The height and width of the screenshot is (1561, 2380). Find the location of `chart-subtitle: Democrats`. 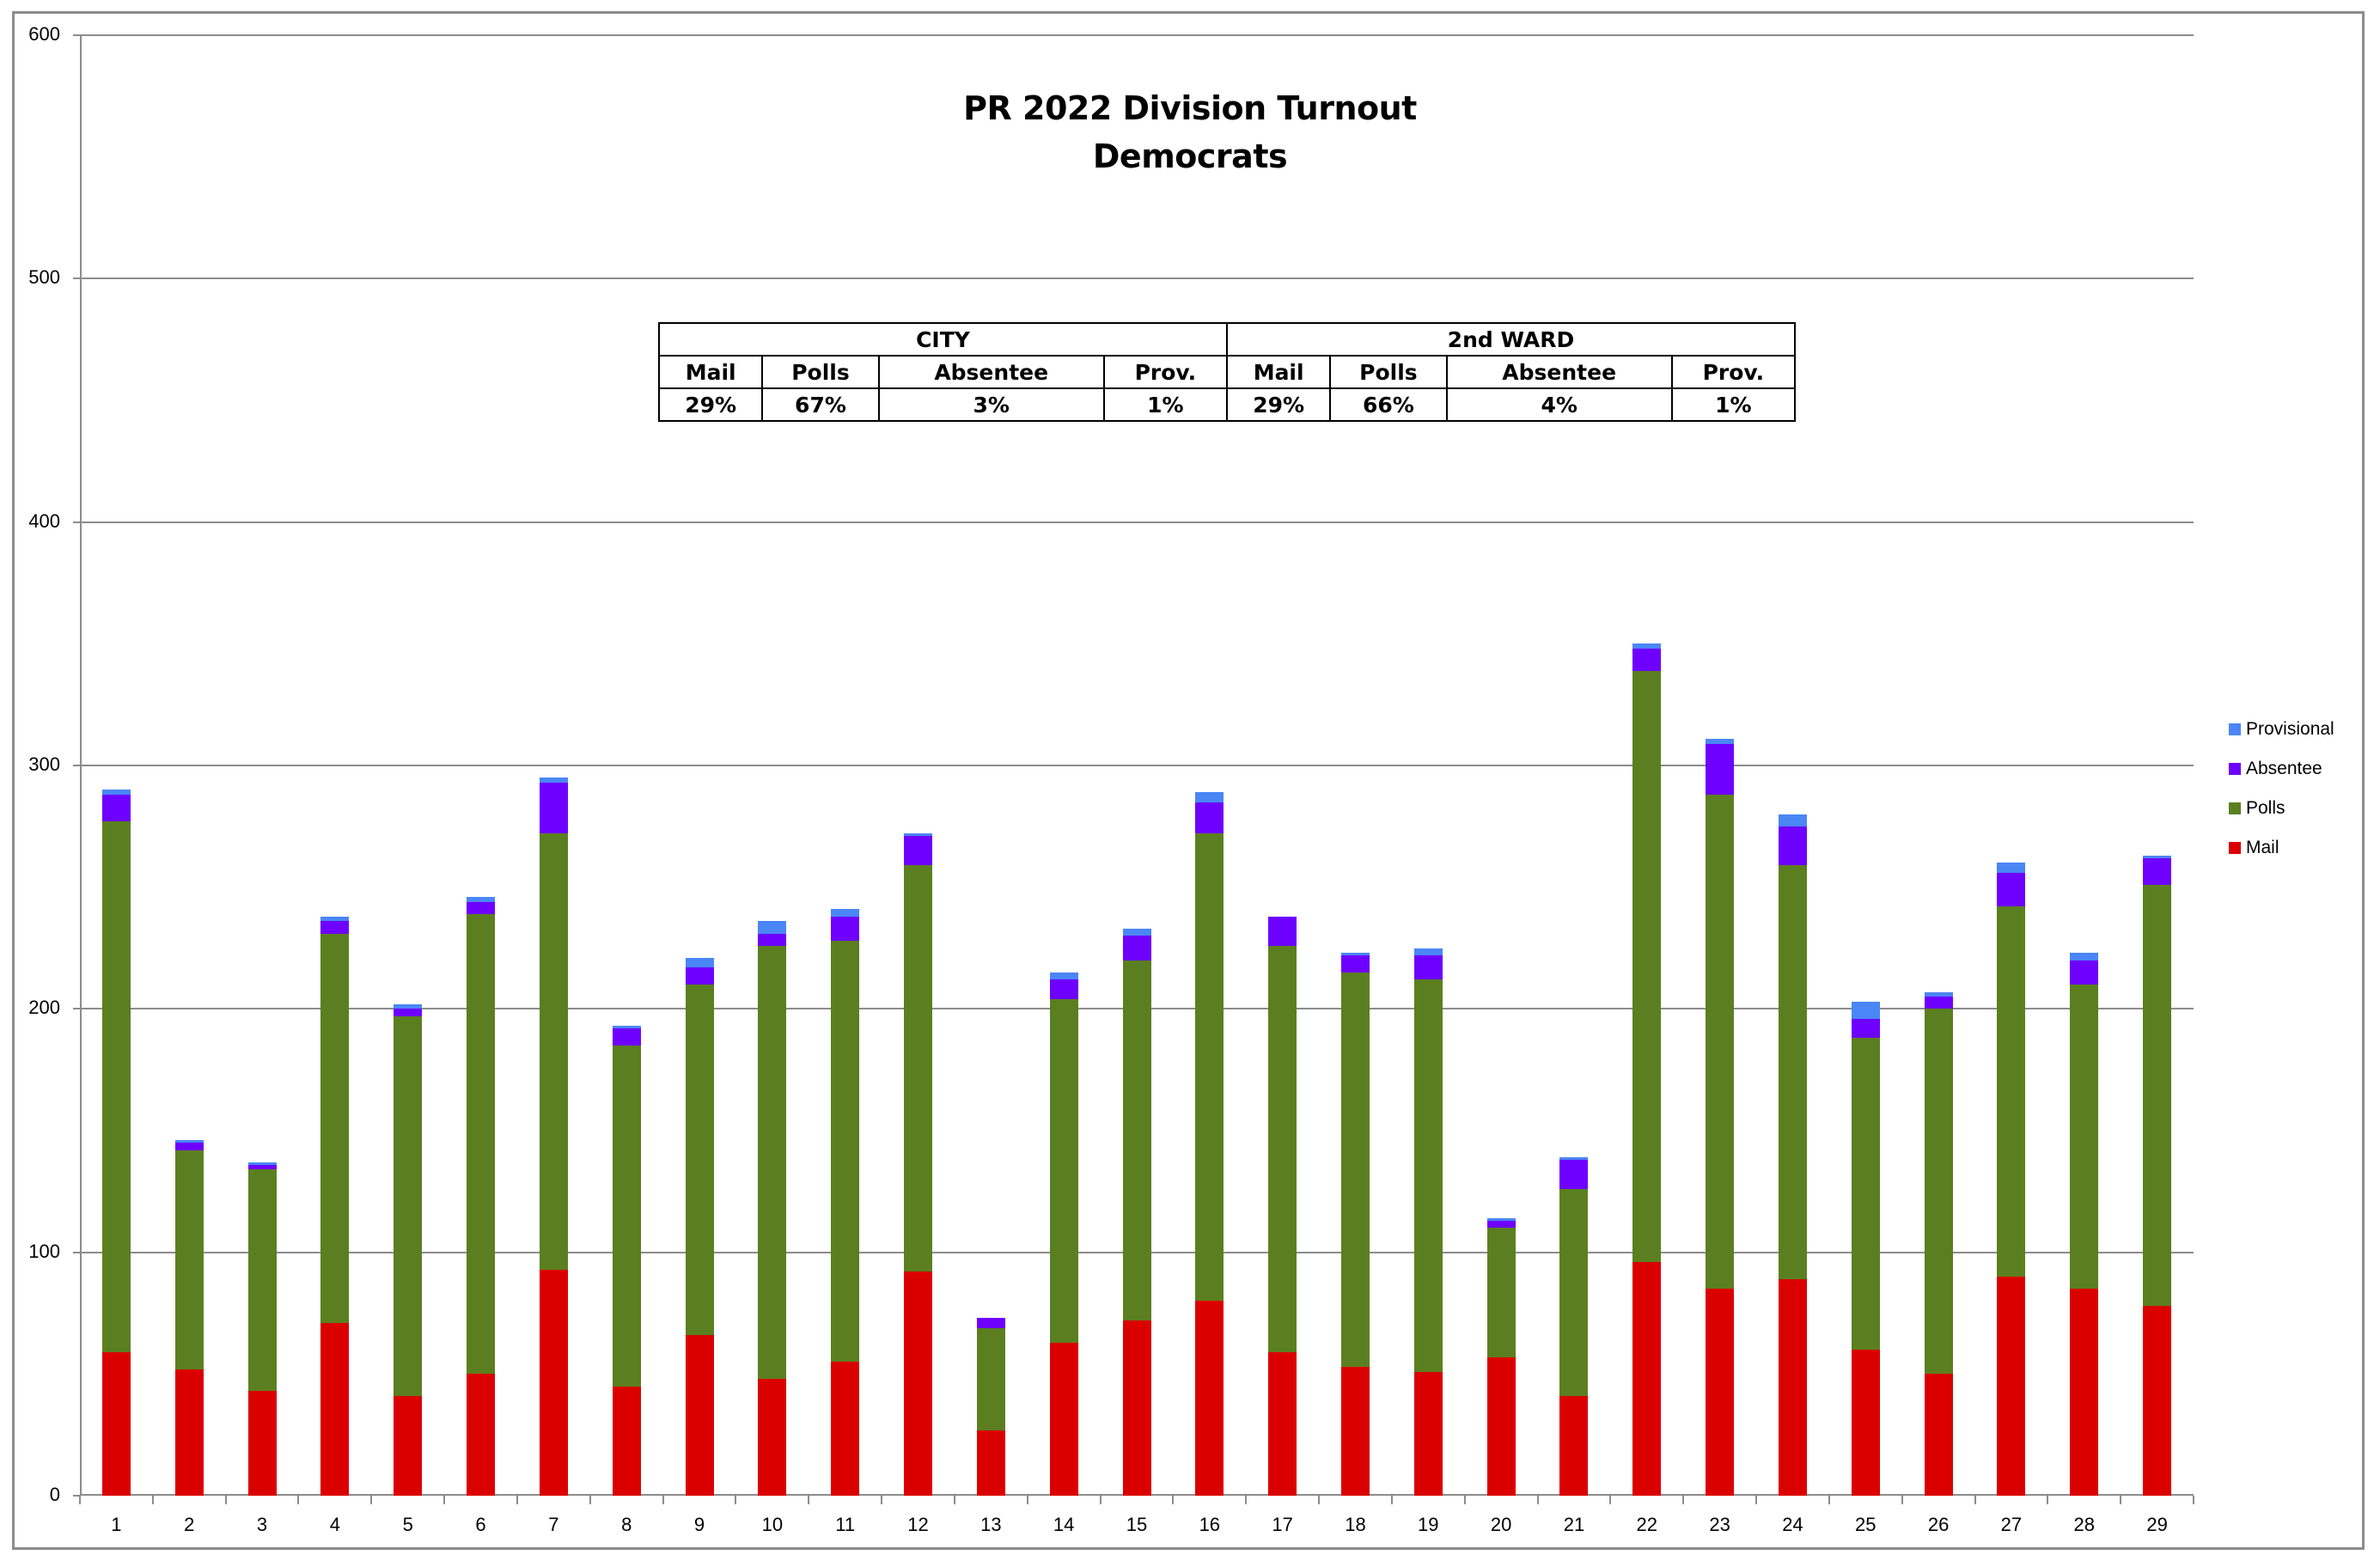

chart-subtitle: Democrats is located at coordinates (1190, 156).